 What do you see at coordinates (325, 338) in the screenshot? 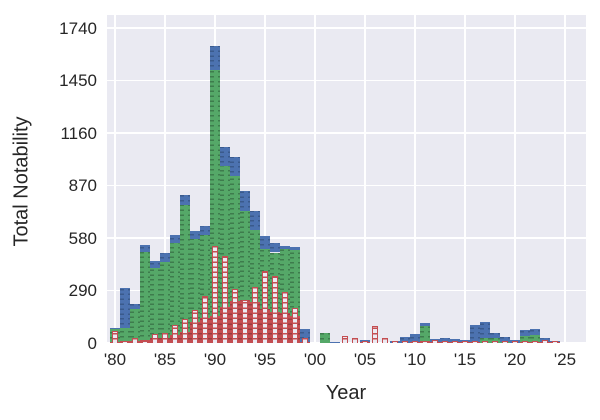
I see `bar-2001-green-filled` at bounding box center [325, 338].